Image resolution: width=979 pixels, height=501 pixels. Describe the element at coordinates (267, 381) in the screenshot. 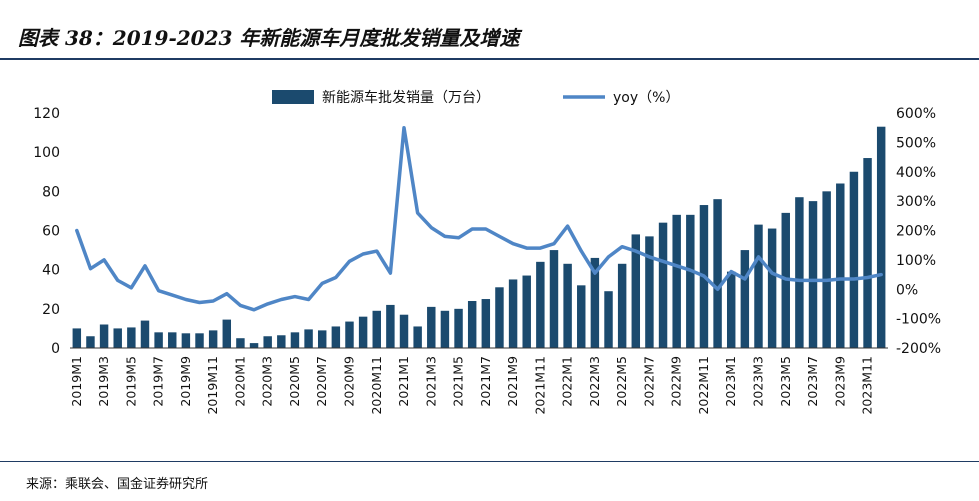

I see `x-tick-label: 2020M3` at that location.